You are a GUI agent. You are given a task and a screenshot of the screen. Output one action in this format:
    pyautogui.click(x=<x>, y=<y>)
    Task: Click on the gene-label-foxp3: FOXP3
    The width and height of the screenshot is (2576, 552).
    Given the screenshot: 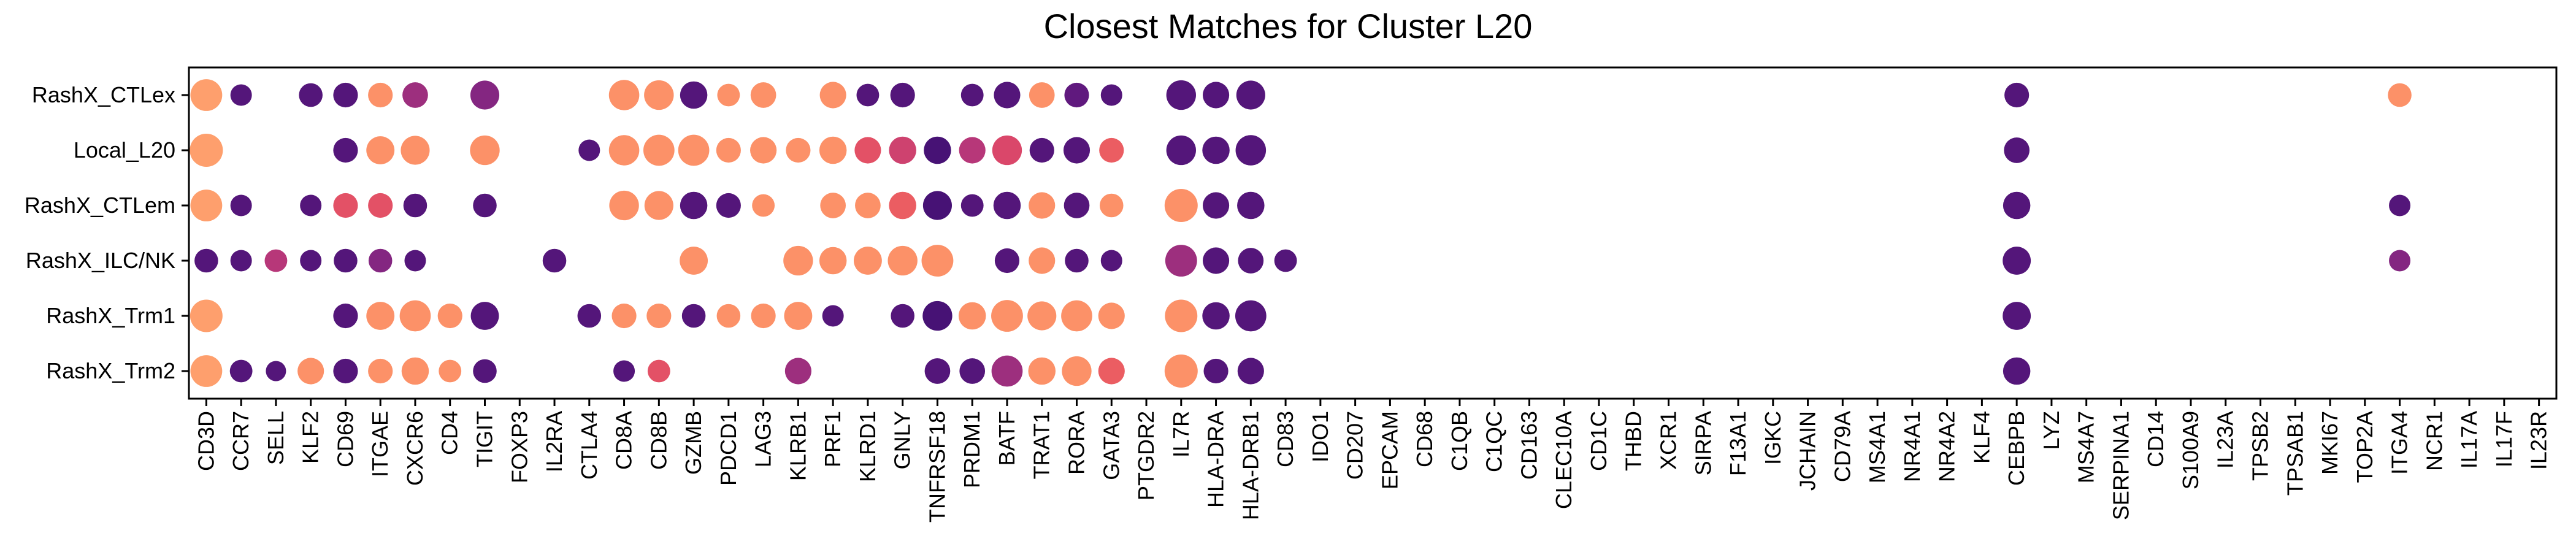 What is the action you would take?
    pyautogui.click(x=519, y=447)
    